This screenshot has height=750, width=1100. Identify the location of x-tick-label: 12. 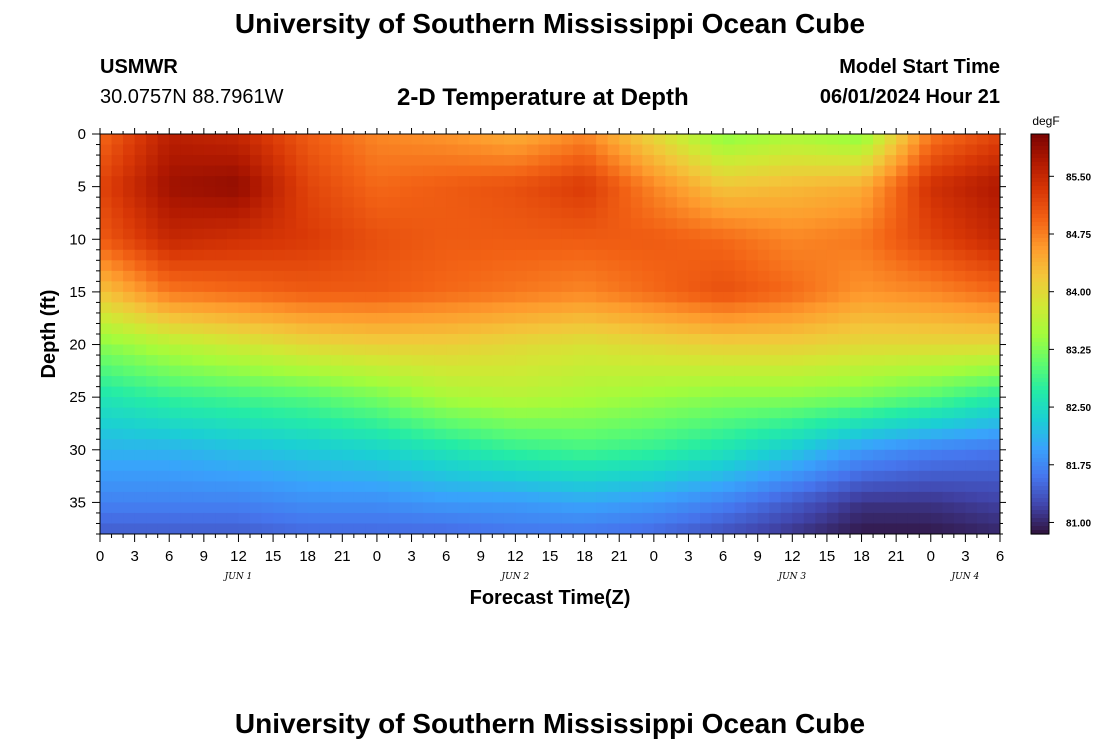
(238, 556).